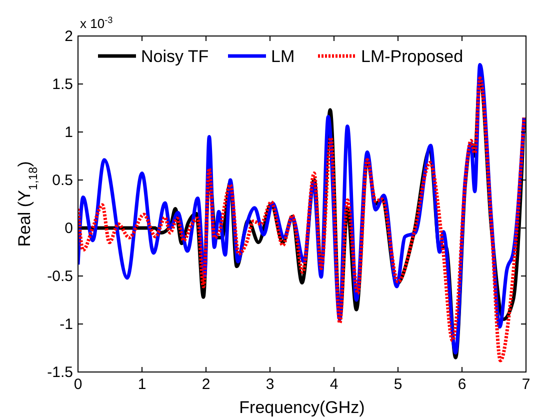  Describe the element at coordinates (302, 407) in the screenshot. I see `x-axis-title: Frequency(GHz)` at that location.